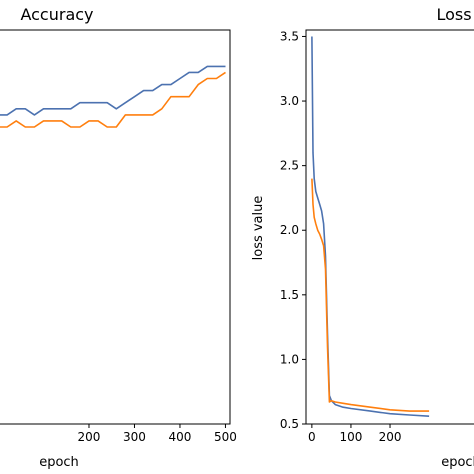 This screenshot has width=474, height=474. Describe the element at coordinates (289, 36) in the screenshot. I see `loss-y-tick-label: 3.5` at that location.